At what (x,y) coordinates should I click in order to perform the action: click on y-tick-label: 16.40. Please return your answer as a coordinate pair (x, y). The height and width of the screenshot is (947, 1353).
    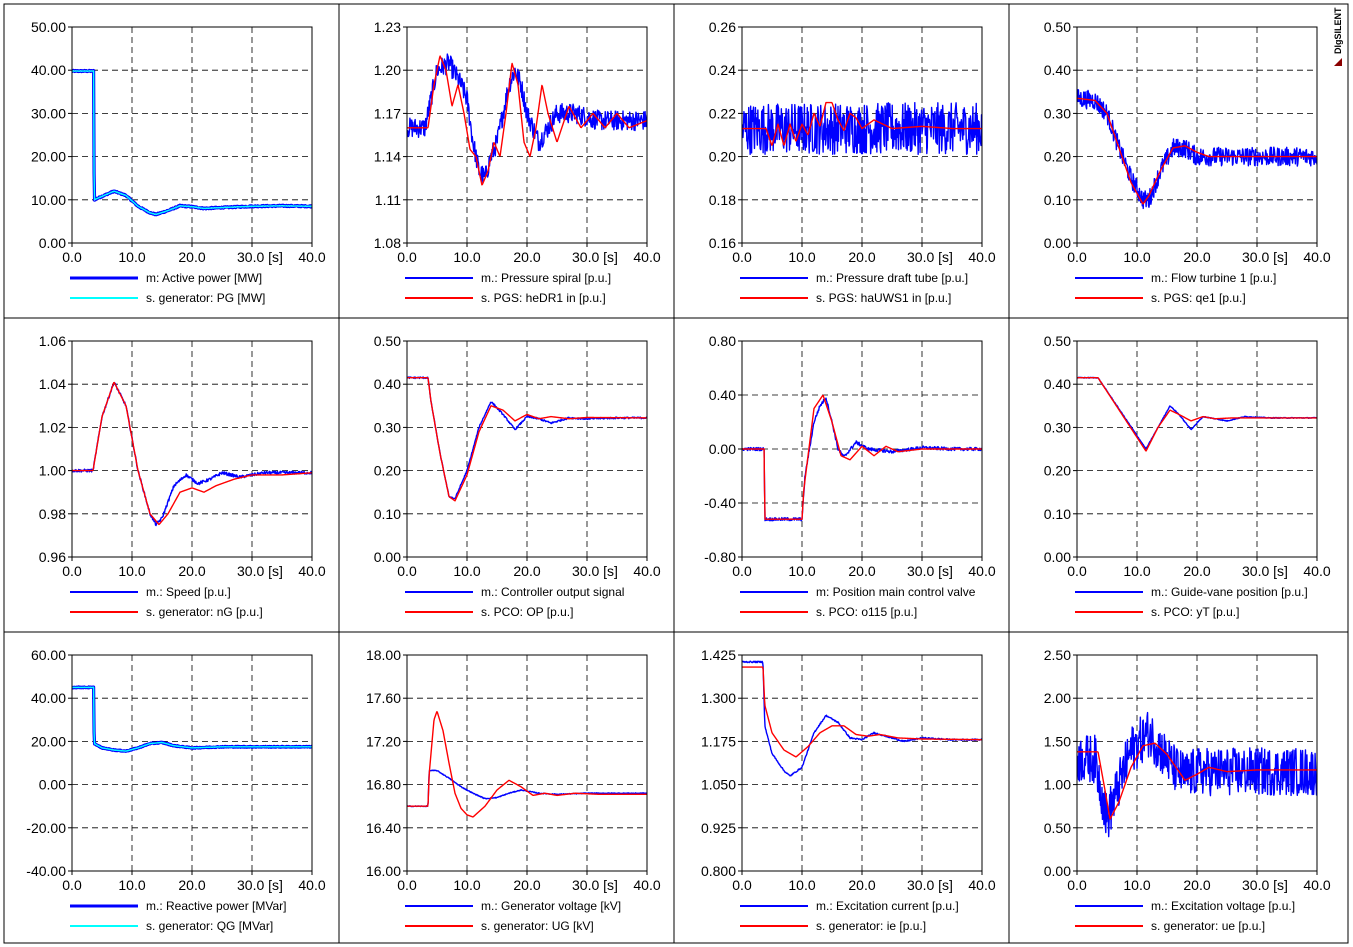
    Looking at the image, I should click on (383, 828).